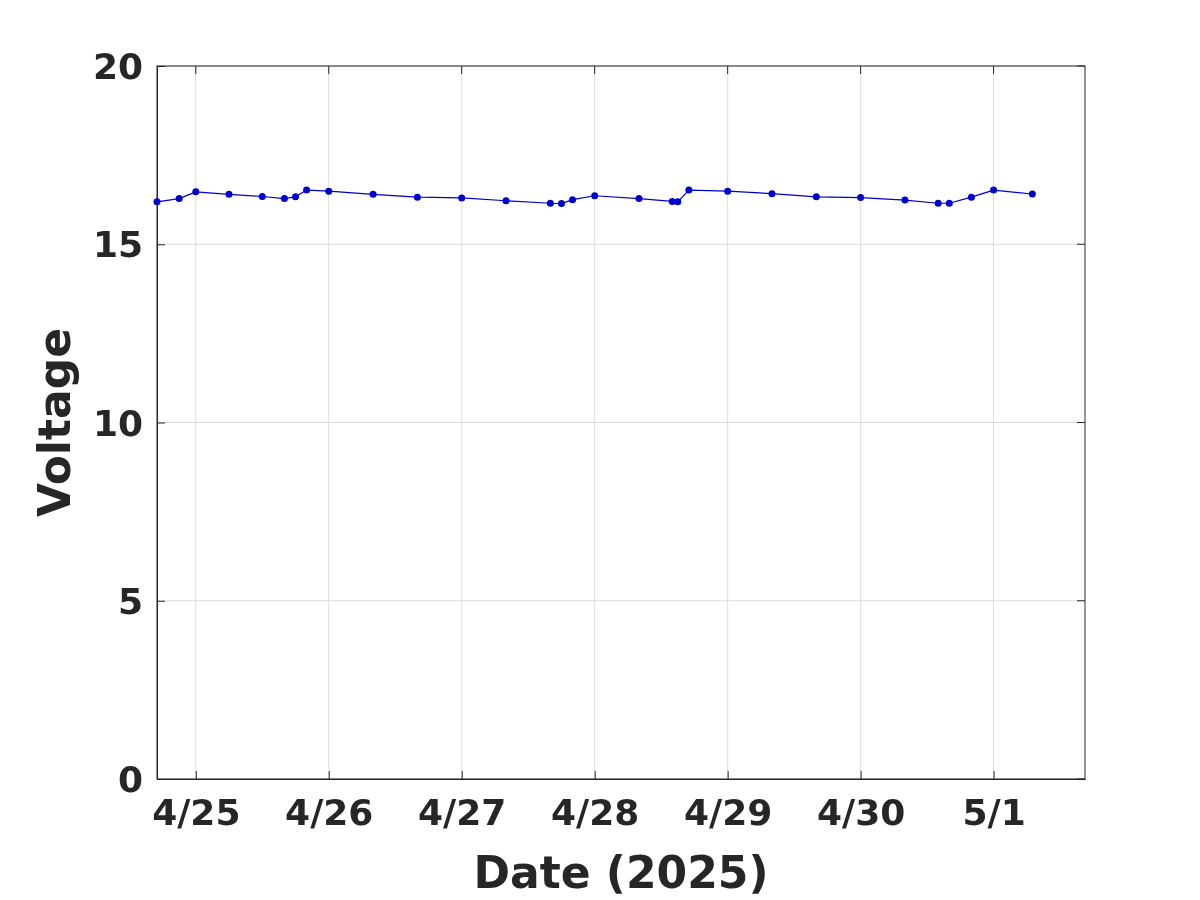 Image resolution: width=1200 pixels, height=900 pixels. I want to click on y-tick-label: 20, so click(117, 67).